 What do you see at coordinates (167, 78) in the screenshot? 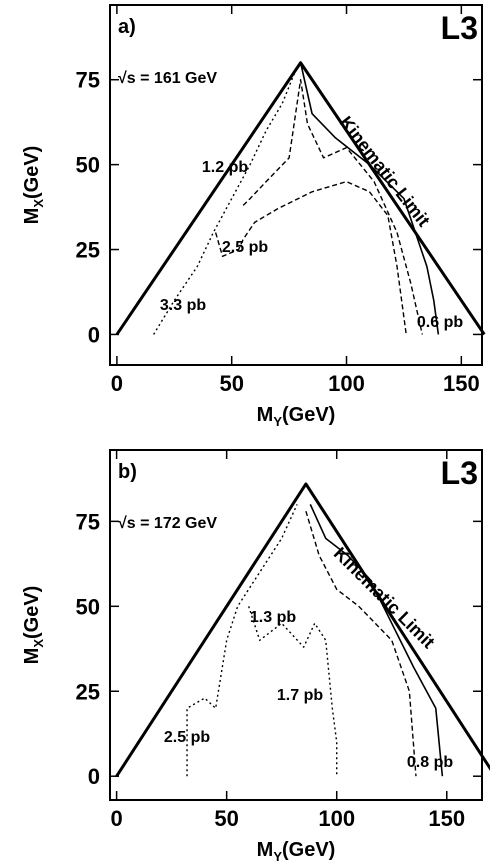
I see `energy-label: √s = 161 GeV` at bounding box center [167, 78].